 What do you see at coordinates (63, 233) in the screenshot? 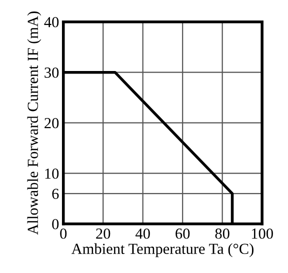
I see `x-tick-label: 0` at bounding box center [63, 233].